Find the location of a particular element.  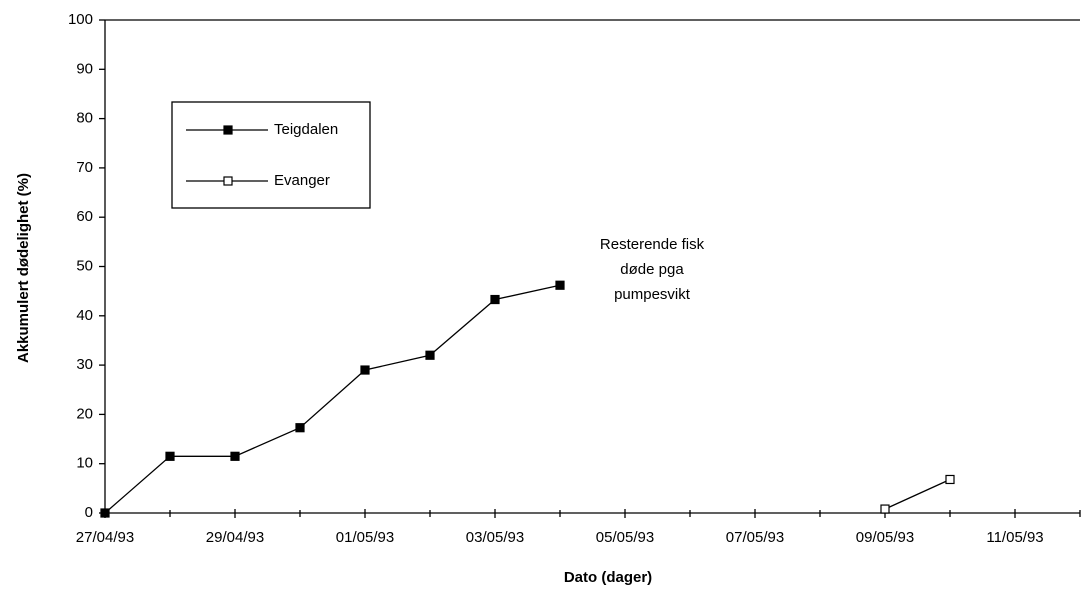

x-tick-label: 11/05/93 is located at coordinates (1014, 537).